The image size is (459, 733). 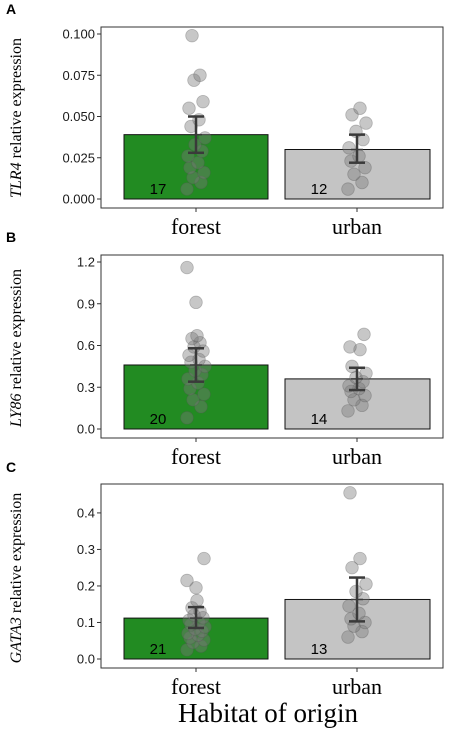 What do you see at coordinates (268, 713) in the screenshot?
I see `x-axis-title: Habitat of origin` at bounding box center [268, 713].